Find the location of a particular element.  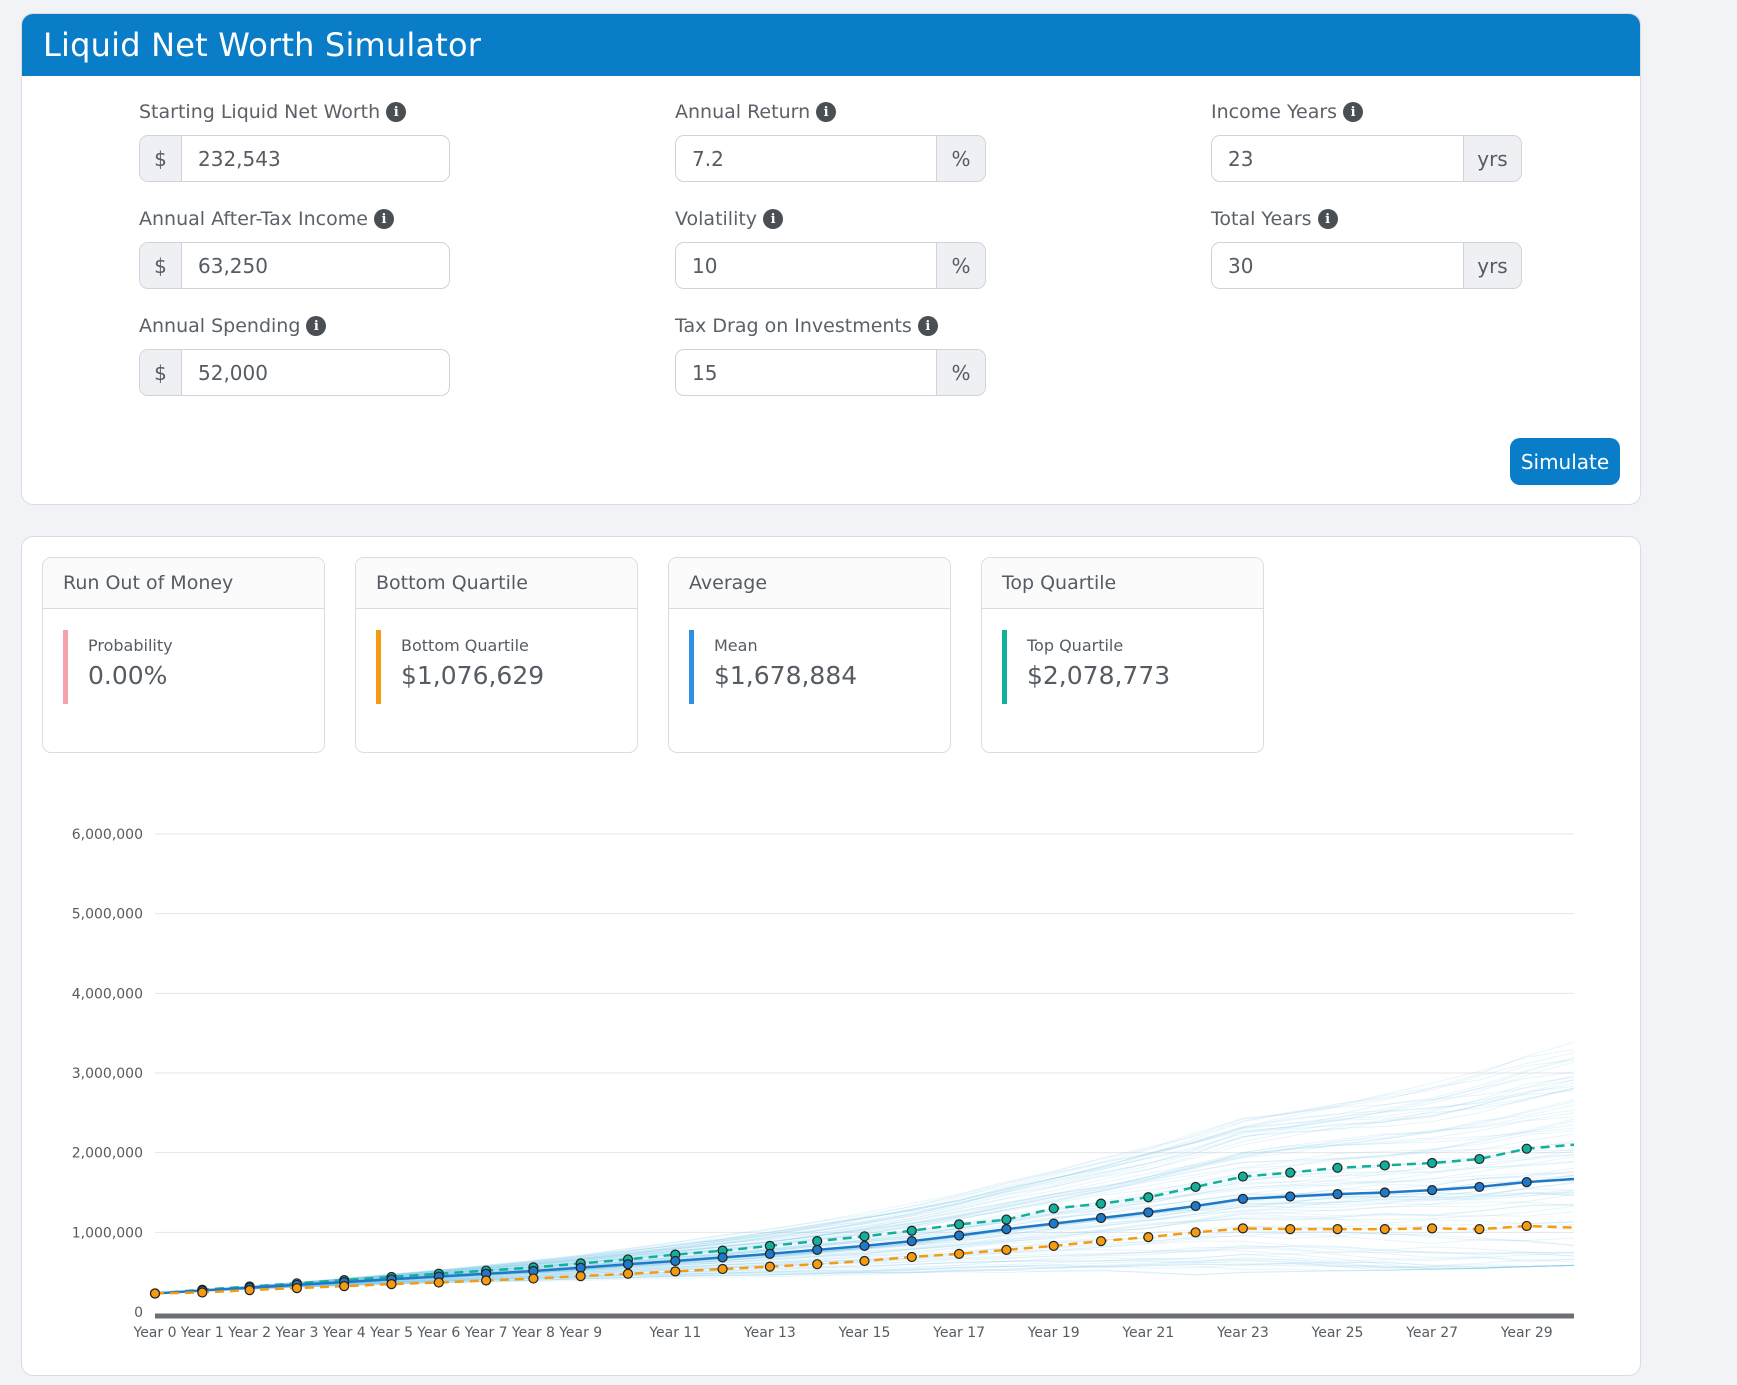

stat-sublabel: Bottom Quartile is located at coordinates (465, 645).